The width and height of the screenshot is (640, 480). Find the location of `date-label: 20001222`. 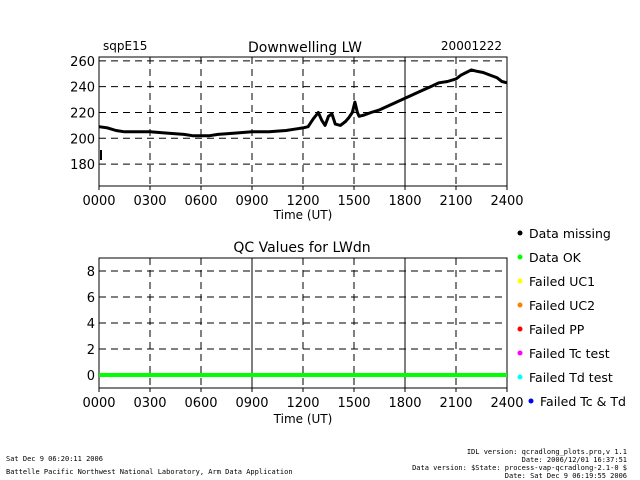

date-label: 20001222 is located at coordinates (471, 46).